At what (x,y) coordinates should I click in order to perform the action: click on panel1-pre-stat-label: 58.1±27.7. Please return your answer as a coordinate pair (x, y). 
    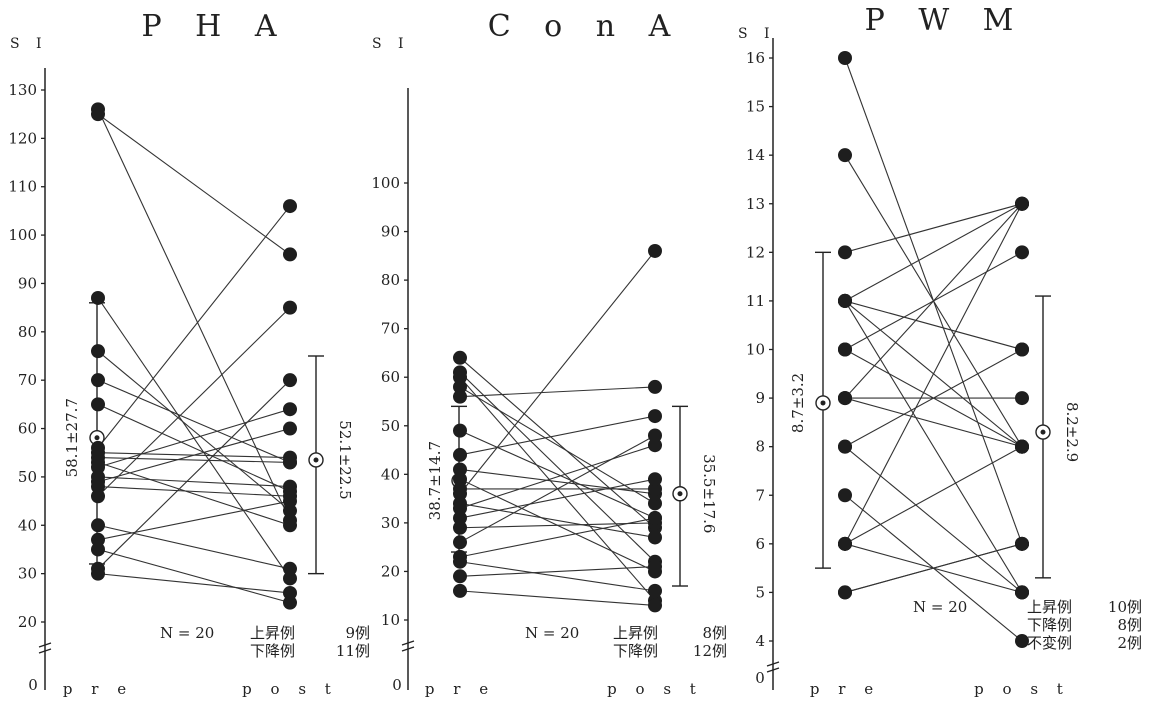
    Looking at the image, I should click on (72, 437).